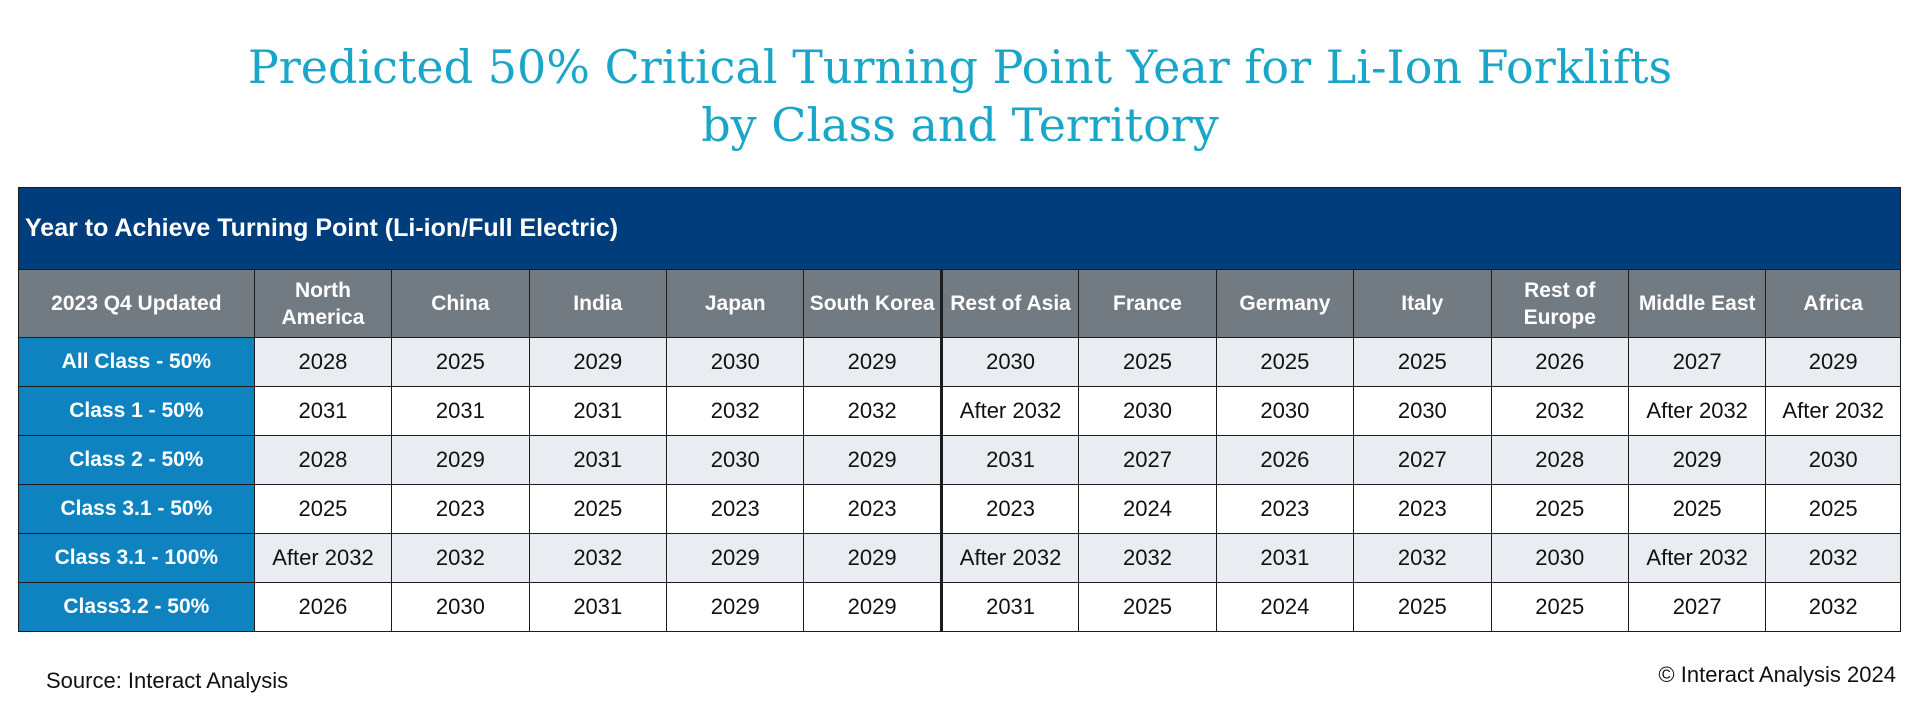  Describe the element at coordinates (1285, 303) in the screenshot. I see `column-header: Germany` at that location.